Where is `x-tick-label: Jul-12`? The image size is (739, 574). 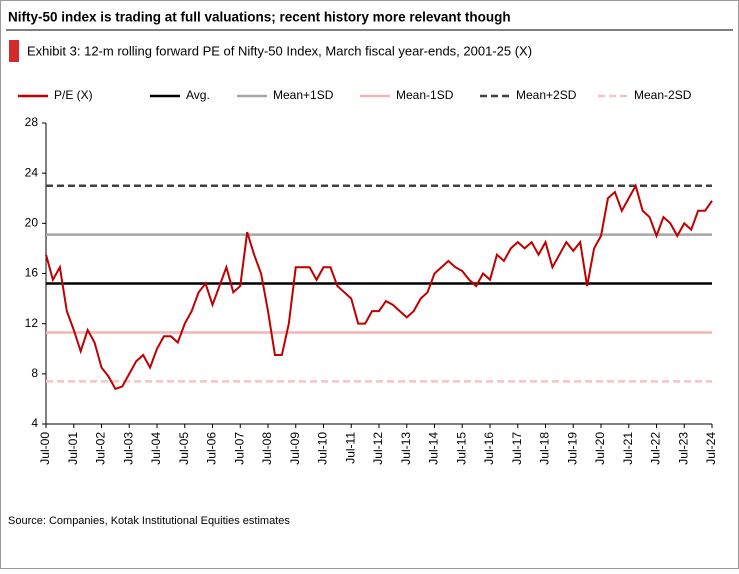
x-tick-label: Jul-12 is located at coordinates (378, 448).